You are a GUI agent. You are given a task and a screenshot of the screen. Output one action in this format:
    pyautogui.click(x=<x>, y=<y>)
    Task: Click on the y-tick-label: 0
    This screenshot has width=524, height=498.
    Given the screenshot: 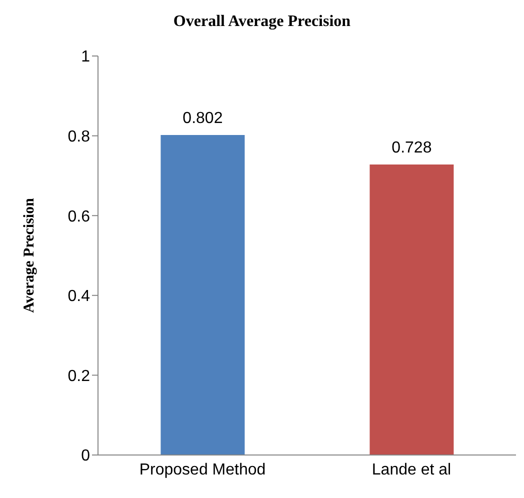 What is the action you would take?
    pyautogui.click(x=85, y=456)
    